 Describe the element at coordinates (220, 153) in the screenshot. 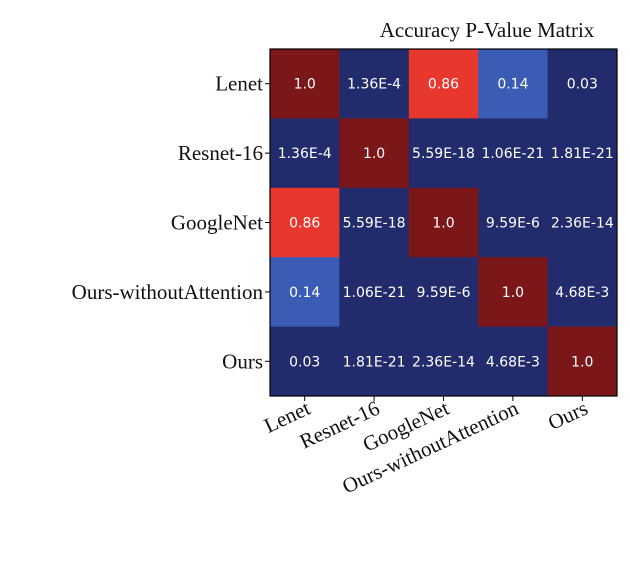

I see `y-tick-label: Resnet-16` at that location.